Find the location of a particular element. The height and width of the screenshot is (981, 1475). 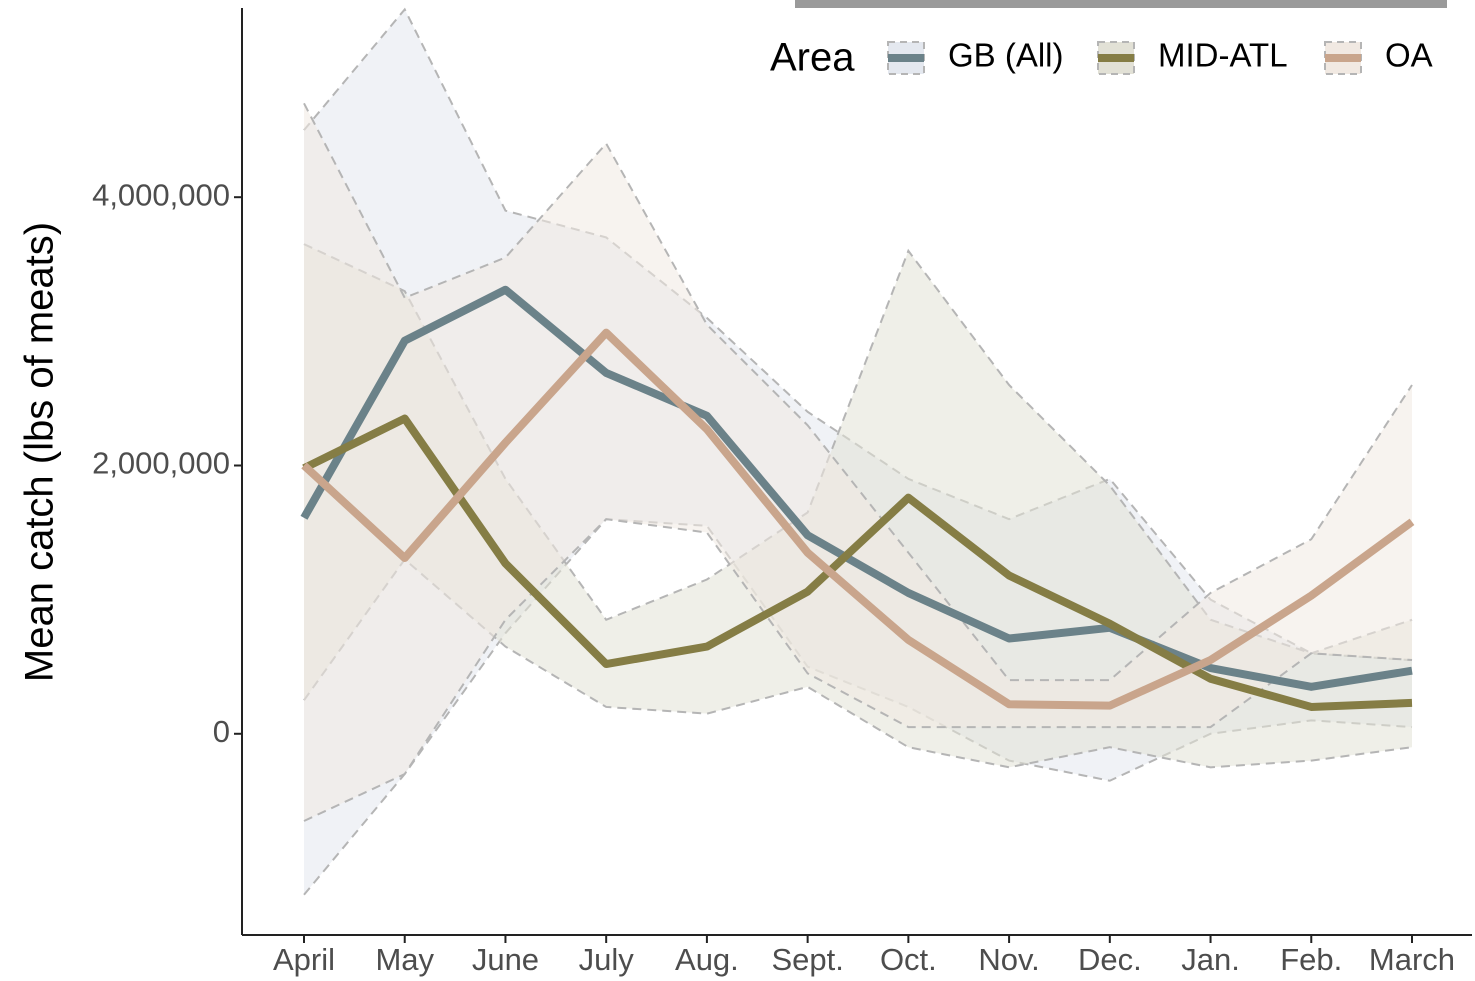

y-axis-title: Mean catch (lbs of meats) is located at coordinates (40, 452).